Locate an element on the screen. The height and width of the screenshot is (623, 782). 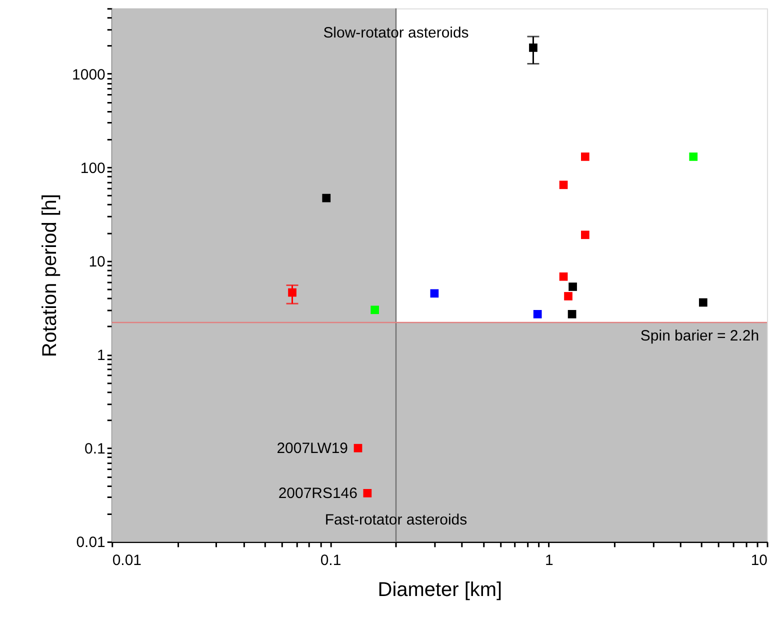
x-tick-label: 10 is located at coordinates (759, 561).